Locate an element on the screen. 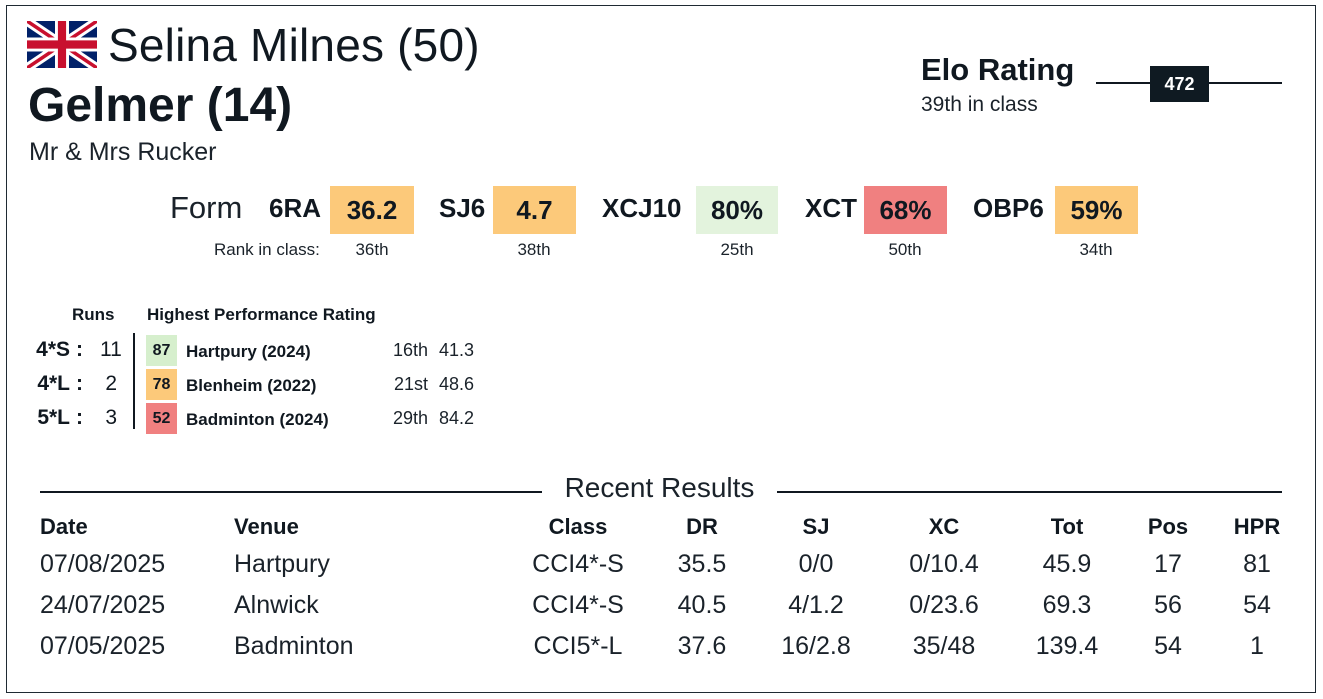 This screenshot has height=699, width=1323. cell-dr: 37.6 is located at coordinates (702, 646).